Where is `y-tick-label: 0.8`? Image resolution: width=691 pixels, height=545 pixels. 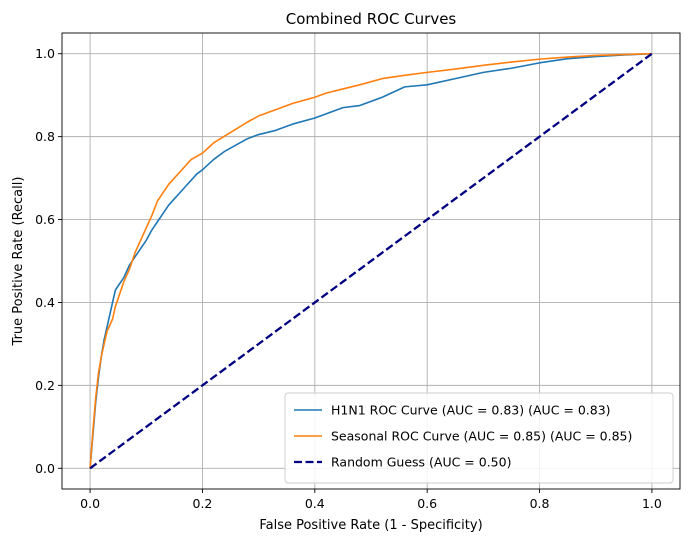
y-tick-label: 0.8 is located at coordinates (45, 136).